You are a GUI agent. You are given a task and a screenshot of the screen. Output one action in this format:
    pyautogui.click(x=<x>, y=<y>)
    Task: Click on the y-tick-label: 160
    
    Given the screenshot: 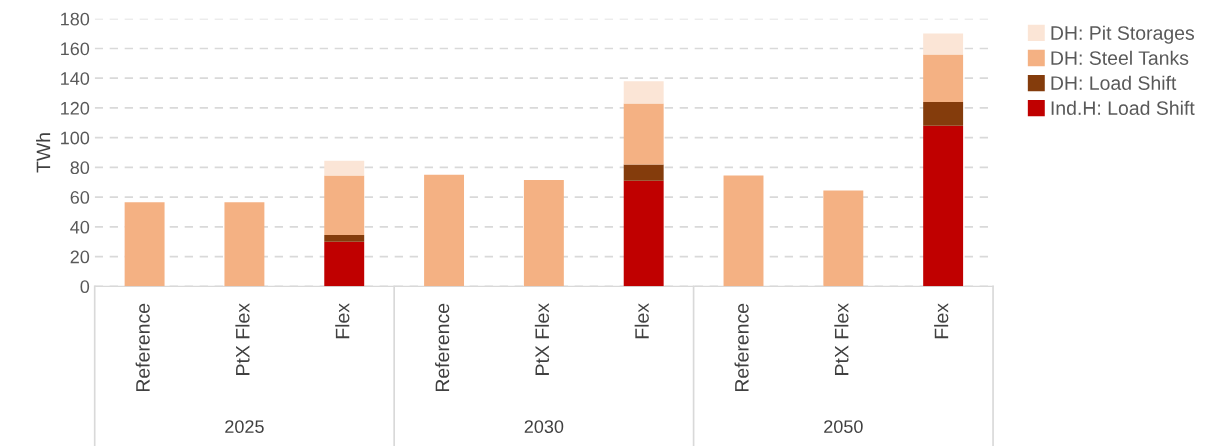 What is the action you would take?
    pyautogui.click(x=75, y=49)
    